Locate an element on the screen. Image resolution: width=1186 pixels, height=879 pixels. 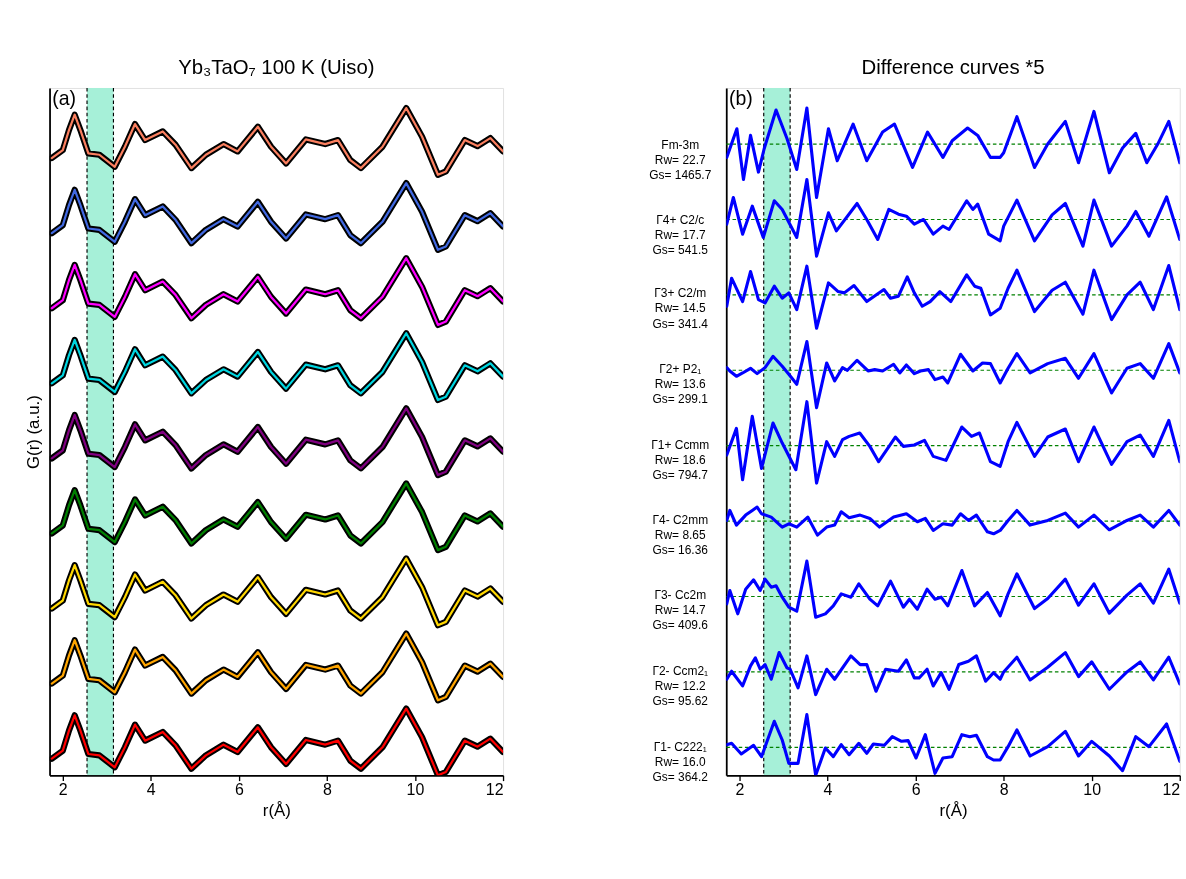
chart-title: Yb₃TaO₇ 100 K (Uiso) is located at coordinates (276, 67).